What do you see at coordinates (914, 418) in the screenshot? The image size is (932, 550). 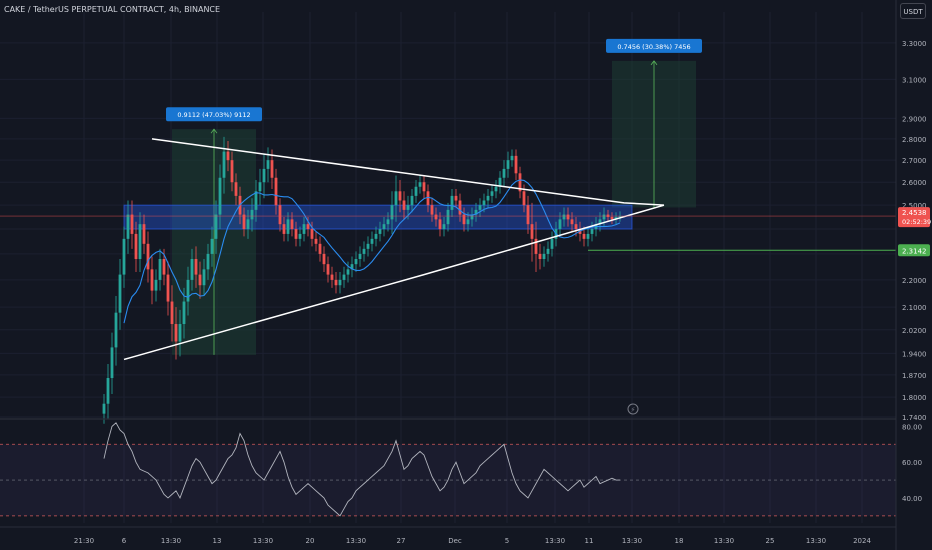 I see `price-tick-label: 1.7400` at bounding box center [914, 418].